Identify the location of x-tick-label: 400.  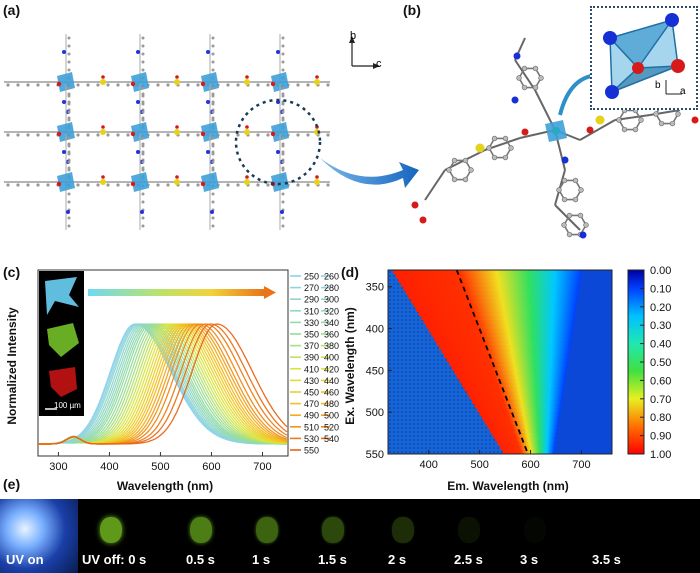
(429, 465).